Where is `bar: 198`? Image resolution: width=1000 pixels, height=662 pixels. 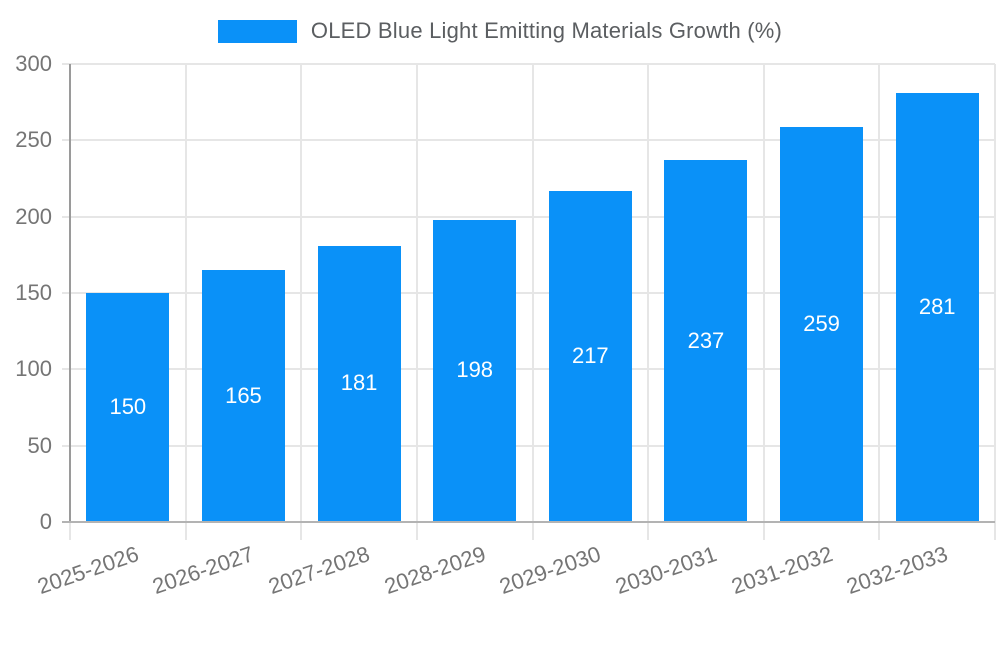
bar: 198 is located at coordinates (475, 370).